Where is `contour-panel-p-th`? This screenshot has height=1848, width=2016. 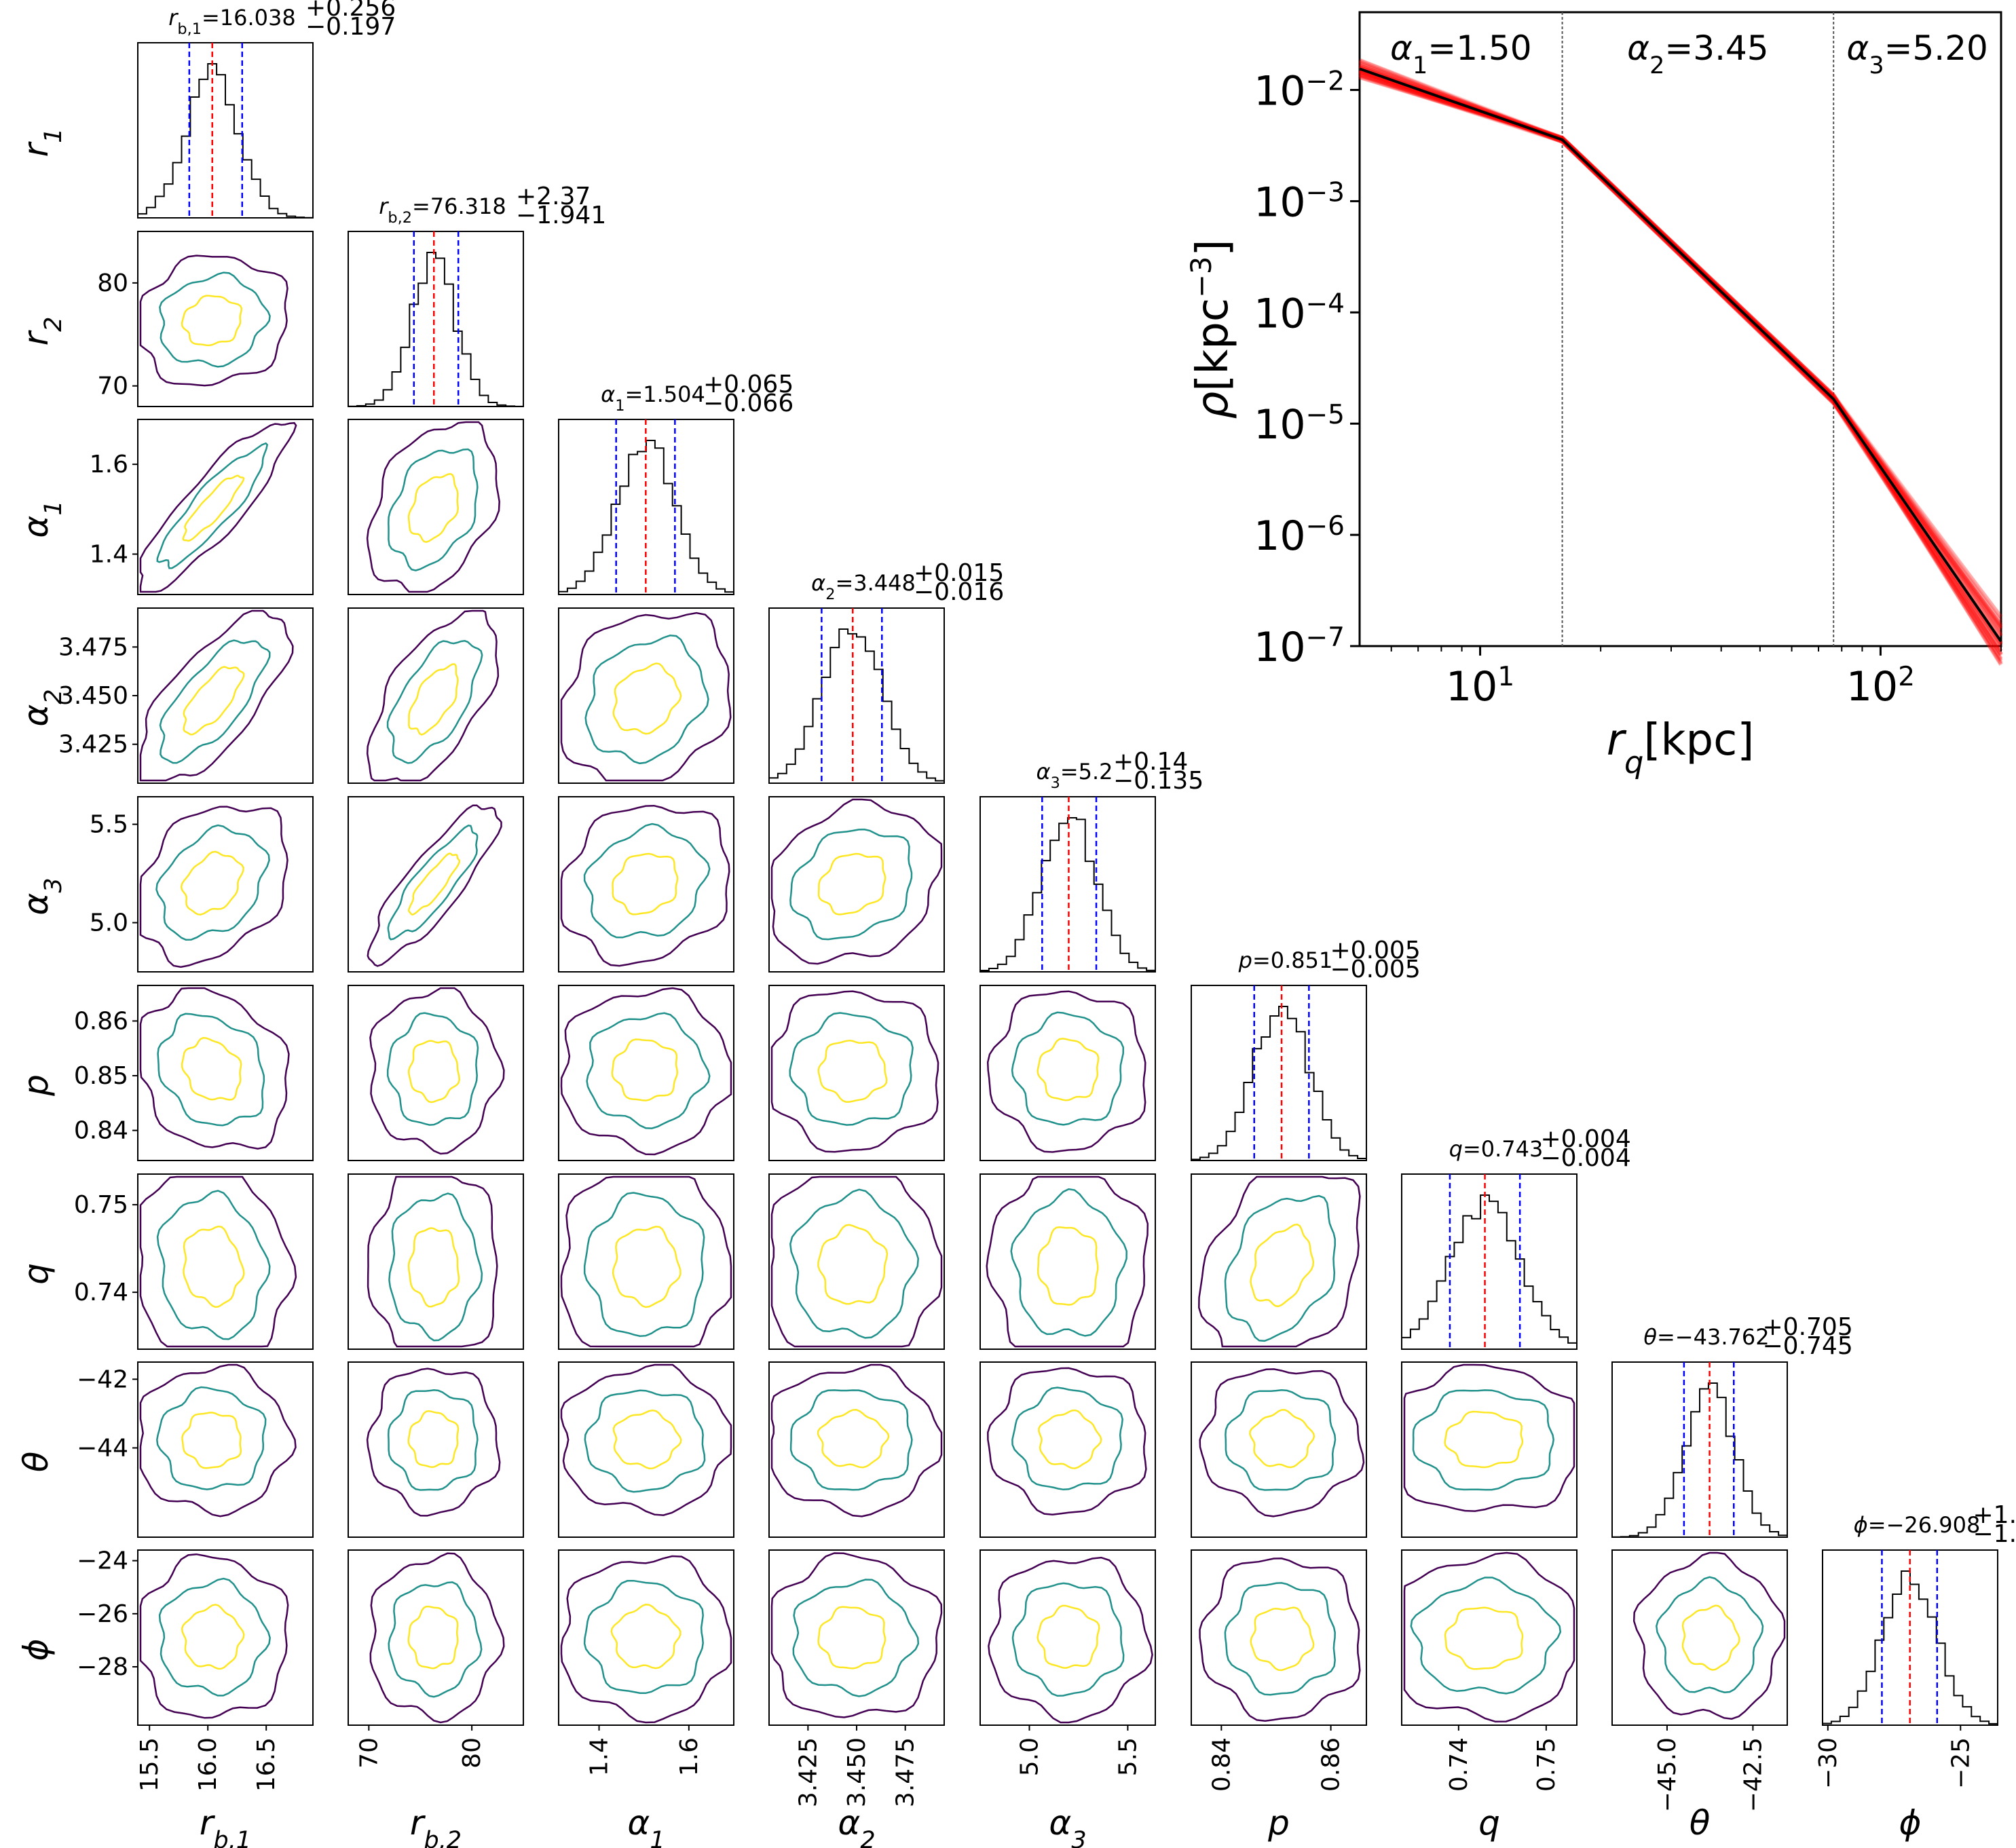 contour-panel-p-th is located at coordinates (1279, 1449).